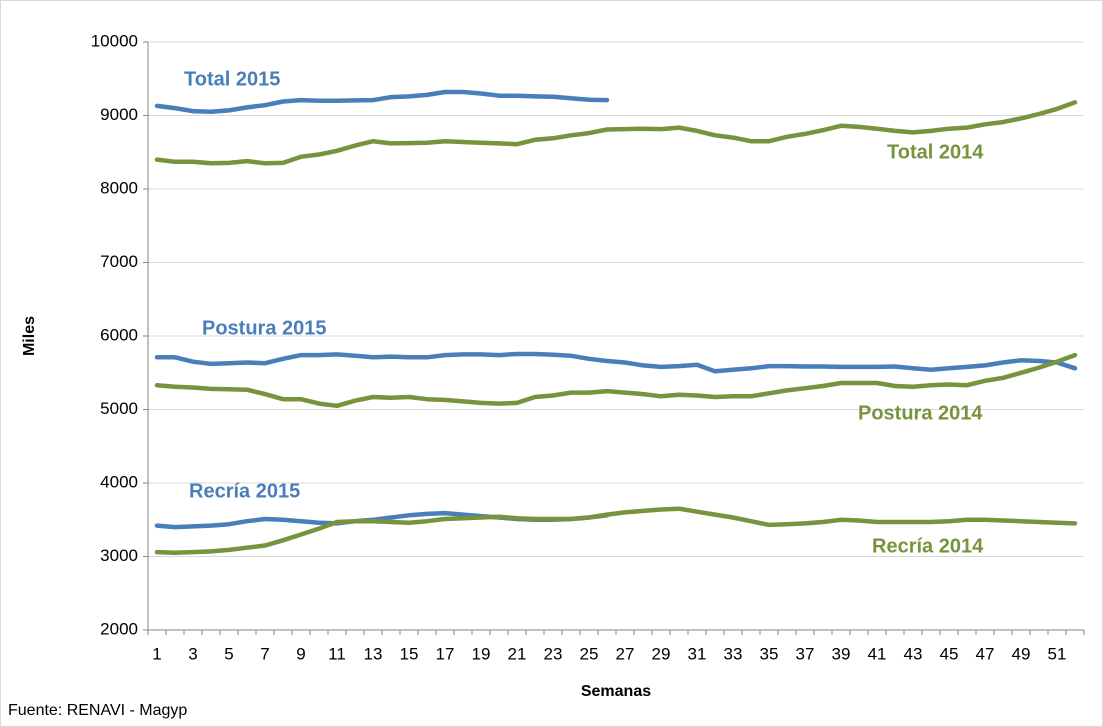  Describe the element at coordinates (119, 114) in the screenshot. I see `y-tick-label: 9000` at that location.